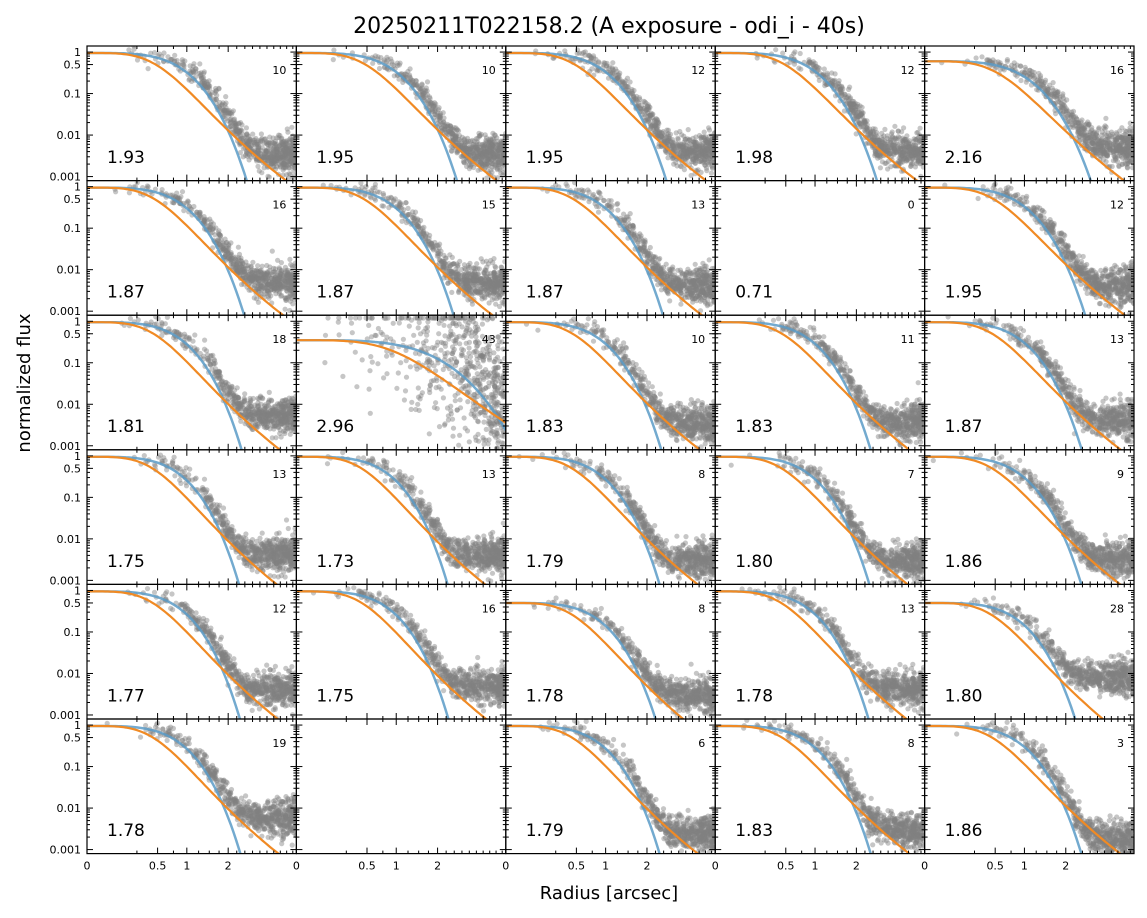 The image size is (1147, 918). What do you see at coordinates (126, 562) in the screenshot?
I see `fwhm-label: 1.75` at bounding box center [126, 562].